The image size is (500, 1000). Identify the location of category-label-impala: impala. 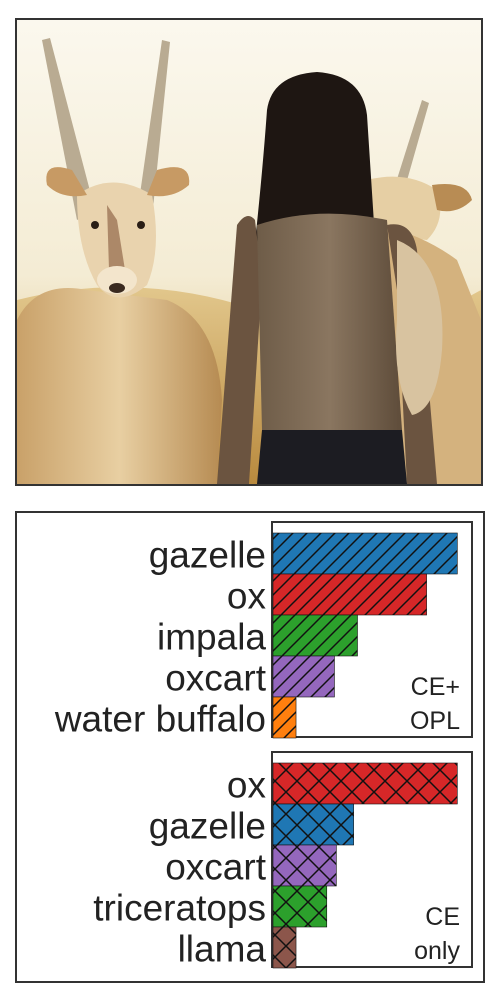
(211, 637).